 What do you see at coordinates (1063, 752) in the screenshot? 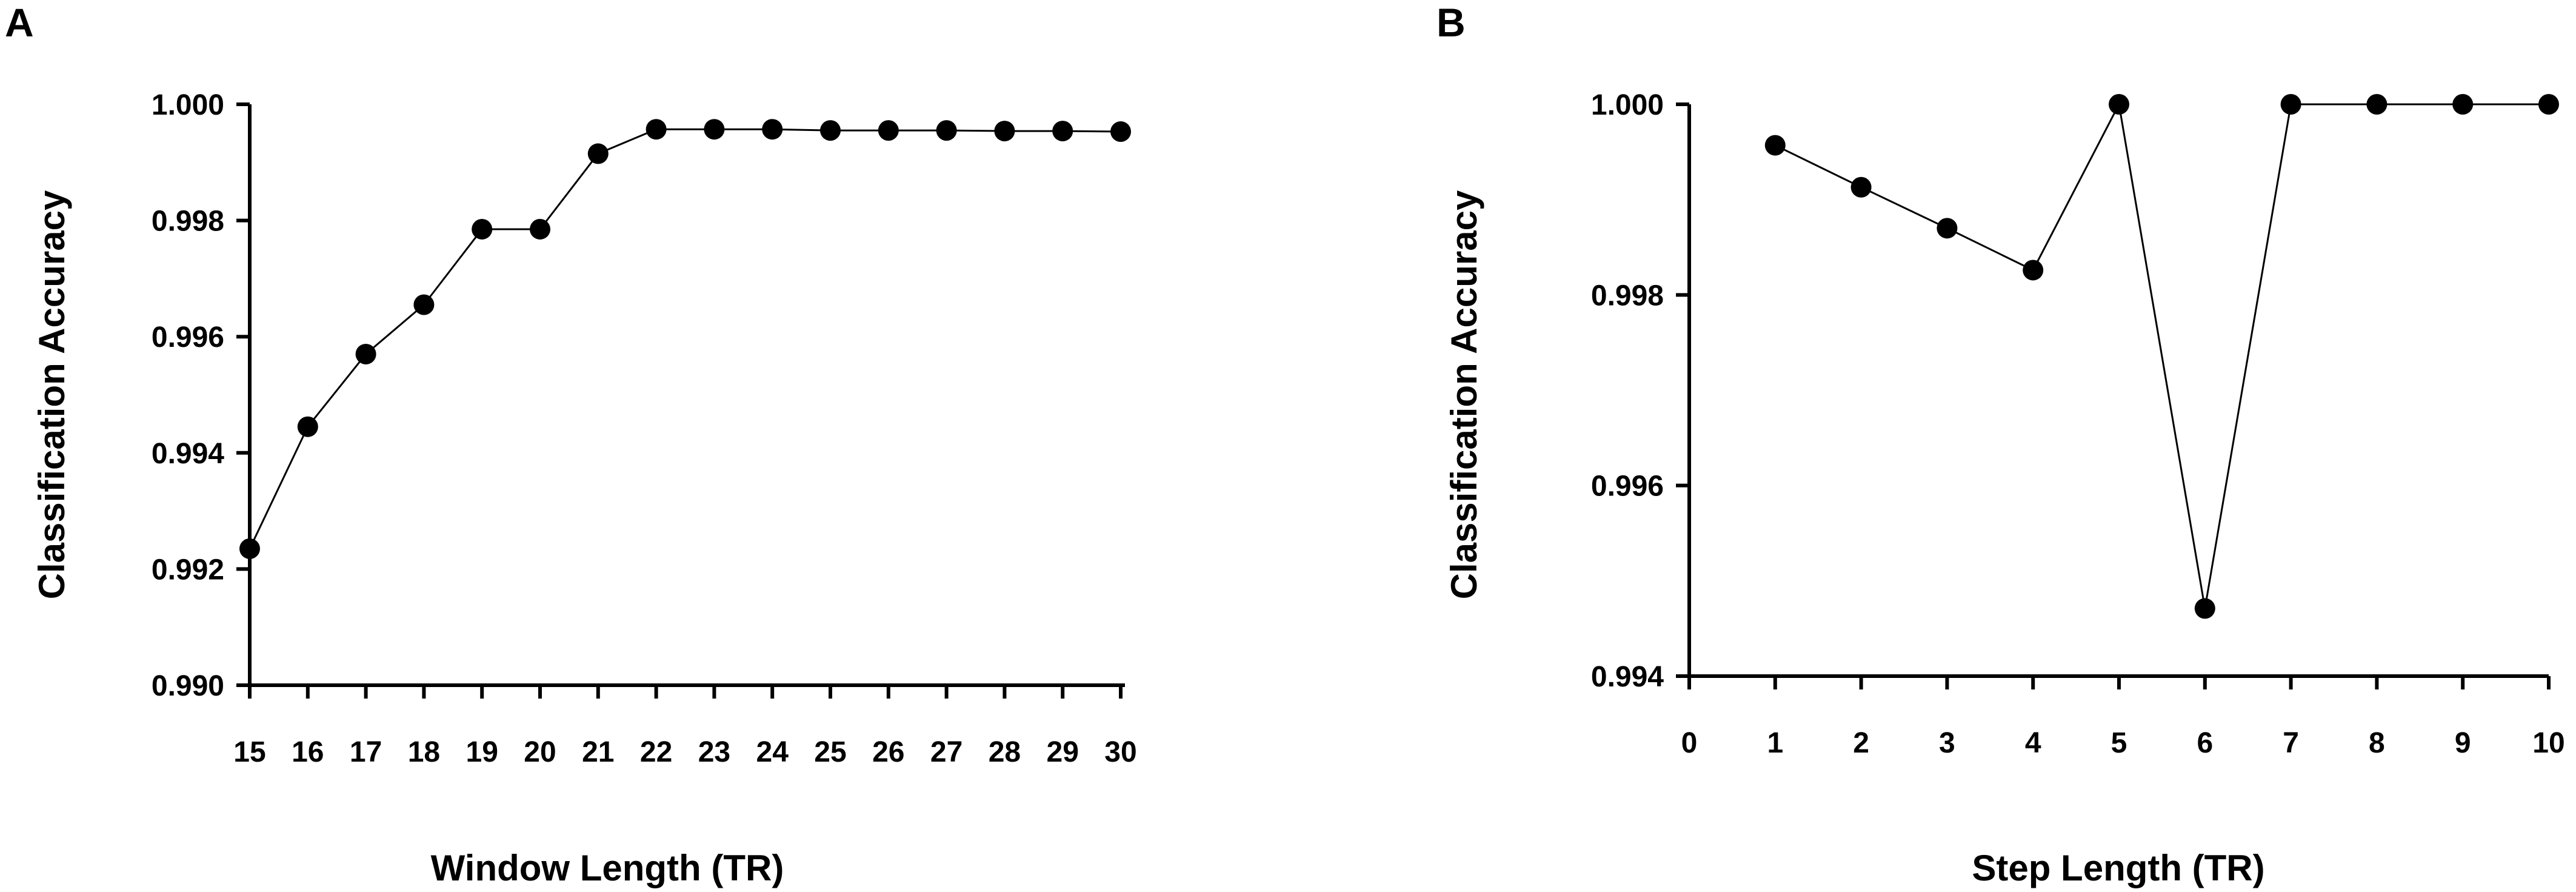
I see `panel-a-xtick-label: 29` at bounding box center [1063, 752].